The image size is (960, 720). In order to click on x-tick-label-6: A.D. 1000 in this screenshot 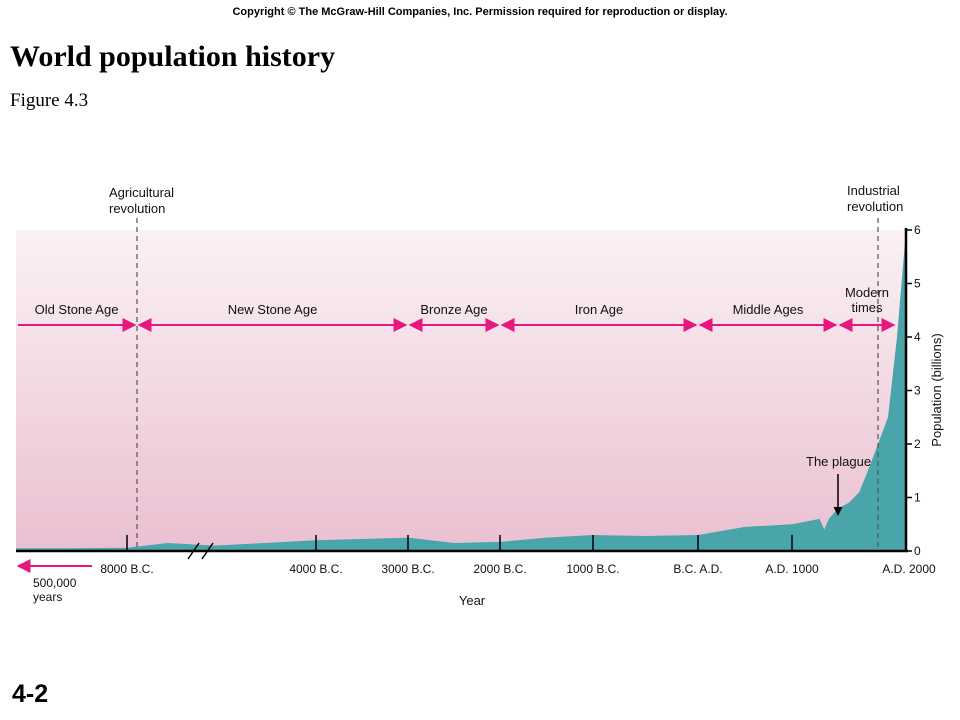, I will do `click(792, 569)`.